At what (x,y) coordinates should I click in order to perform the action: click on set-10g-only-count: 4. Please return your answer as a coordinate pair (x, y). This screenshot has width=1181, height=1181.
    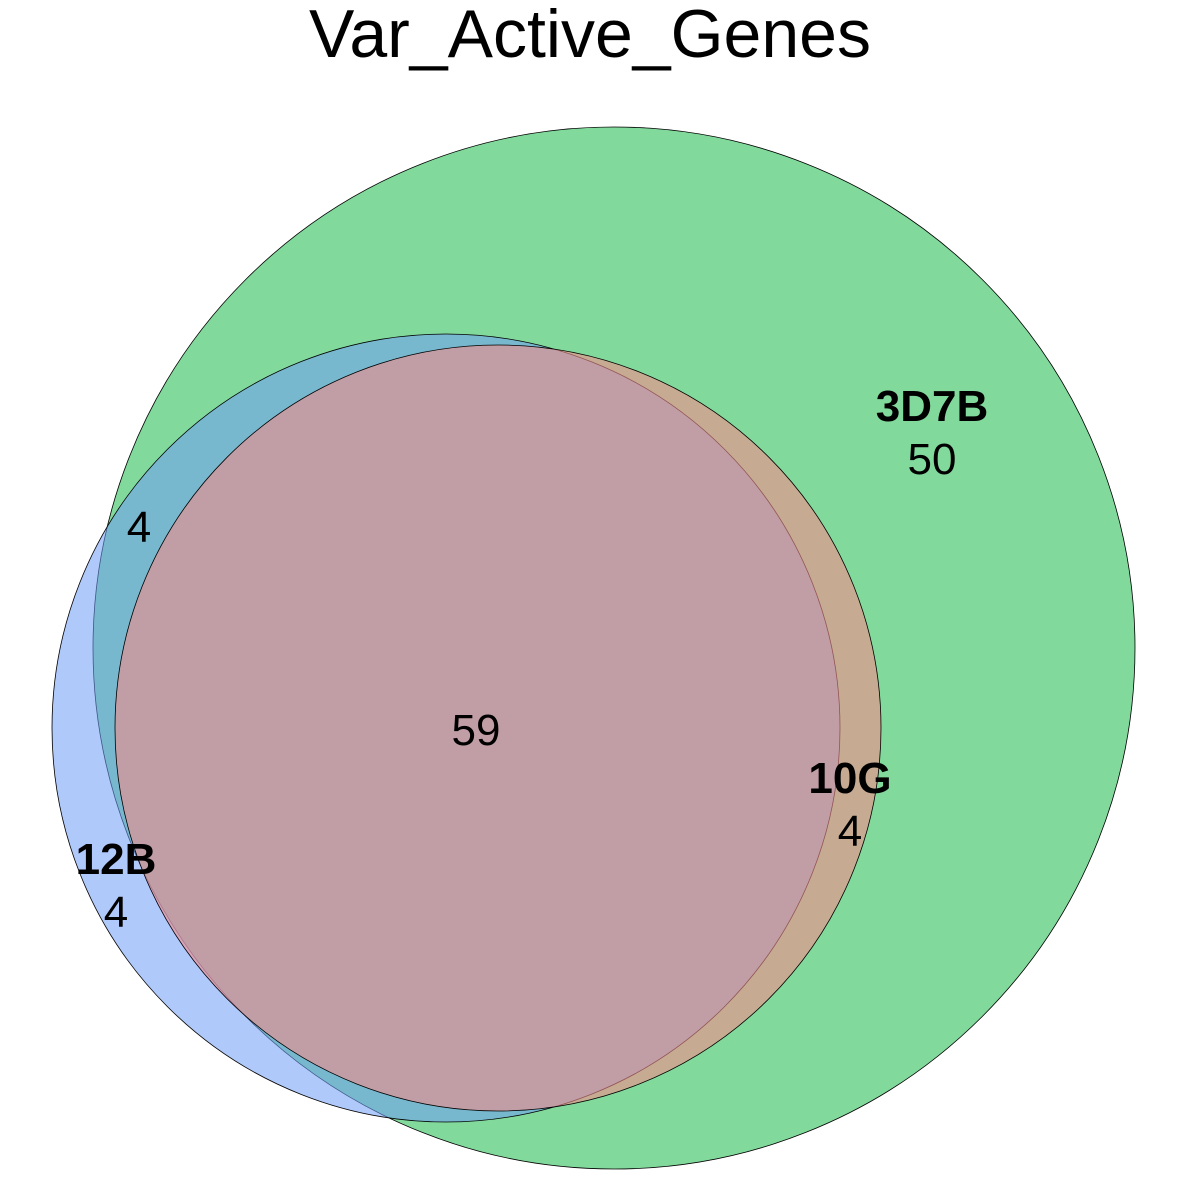
    Looking at the image, I should click on (850, 831).